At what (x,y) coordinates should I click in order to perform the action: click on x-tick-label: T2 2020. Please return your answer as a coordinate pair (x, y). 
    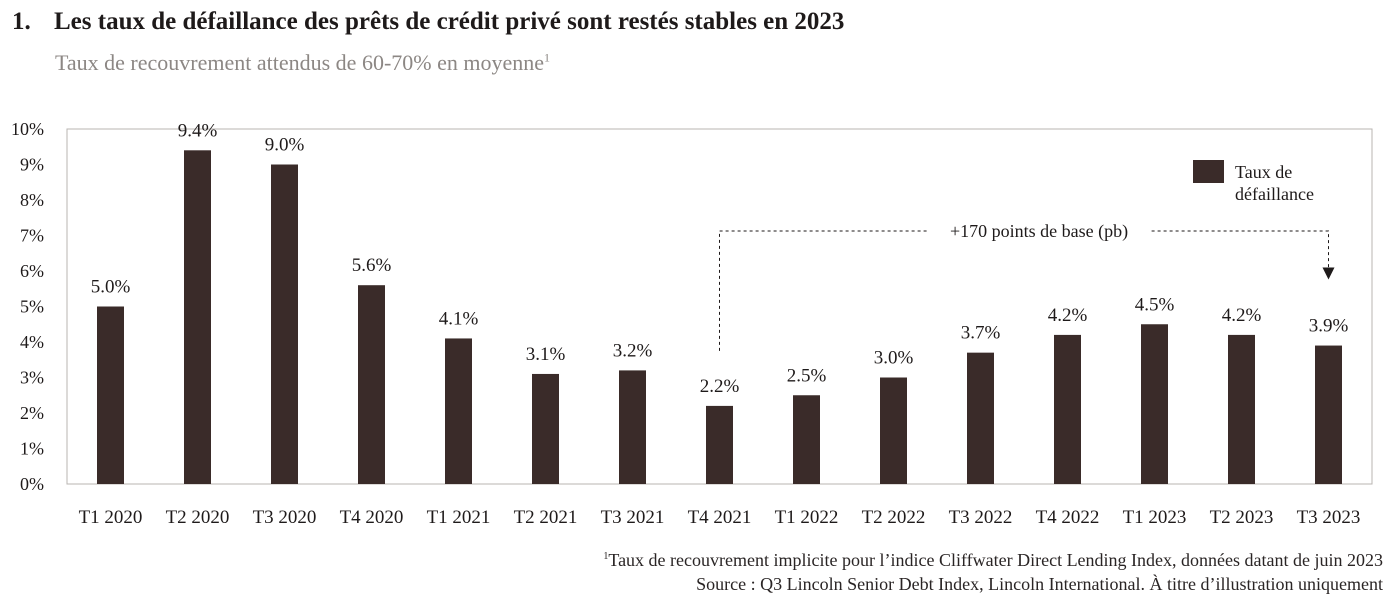
    Looking at the image, I should click on (198, 517).